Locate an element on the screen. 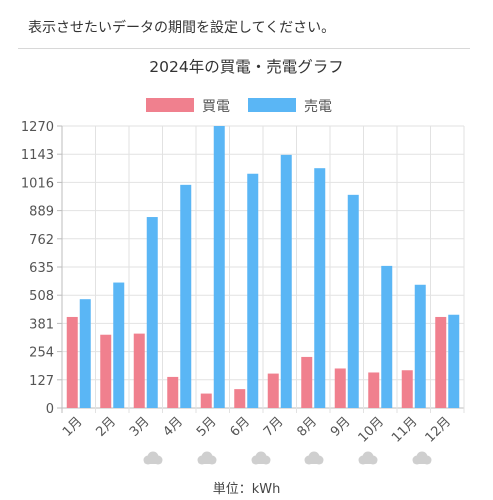 The height and width of the screenshot is (500, 493). x-tick-label: 10月 is located at coordinates (371, 429).